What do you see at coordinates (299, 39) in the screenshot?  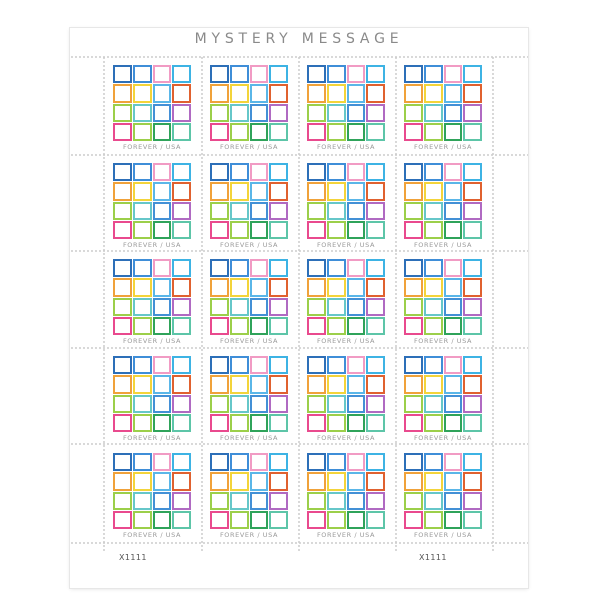 I see `sheet-title: MYSTERY MESSAGE` at bounding box center [299, 39].